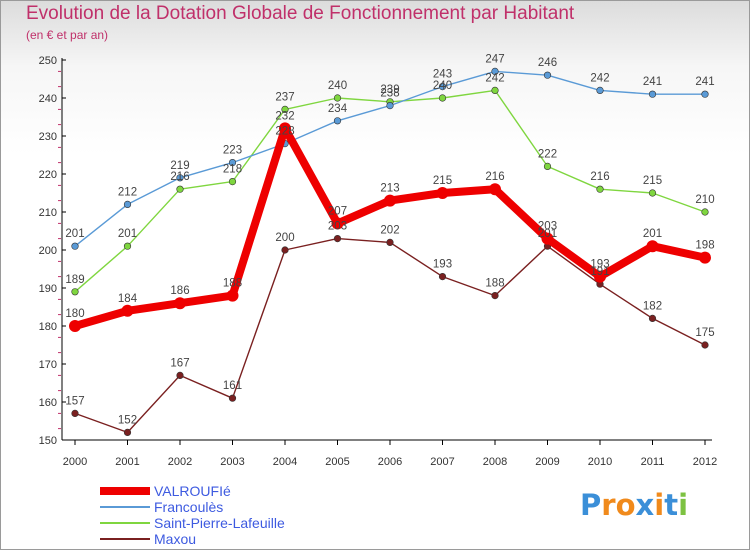  I want to click on proxiti-logo: Proxiti, so click(634, 505).